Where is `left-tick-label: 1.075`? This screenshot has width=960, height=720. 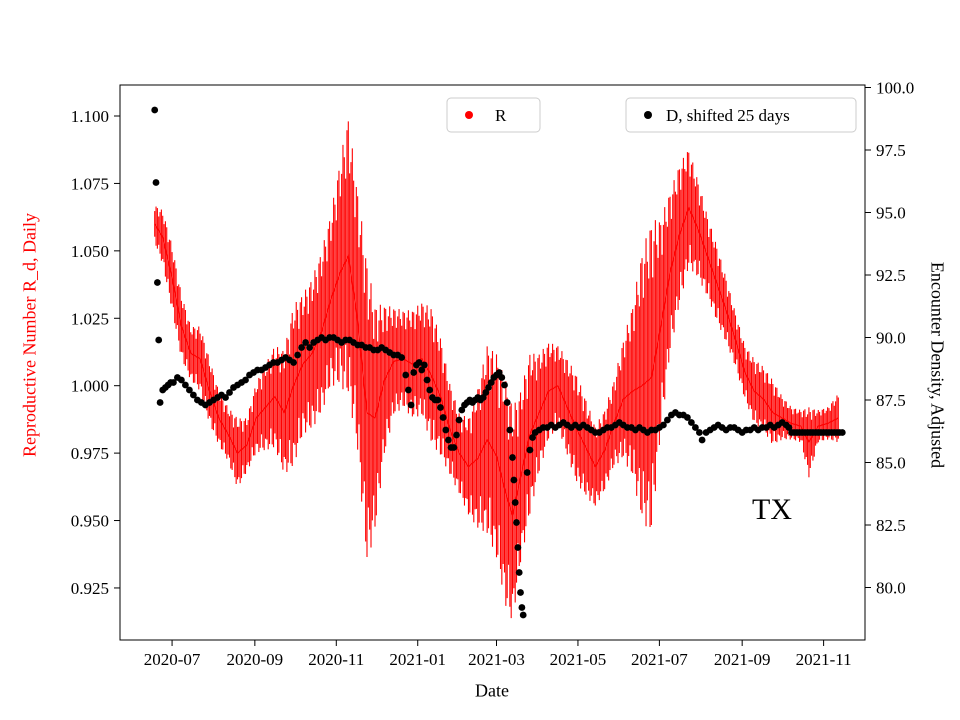
left-tick-label: 1.075 is located at coordinates (90, 183).